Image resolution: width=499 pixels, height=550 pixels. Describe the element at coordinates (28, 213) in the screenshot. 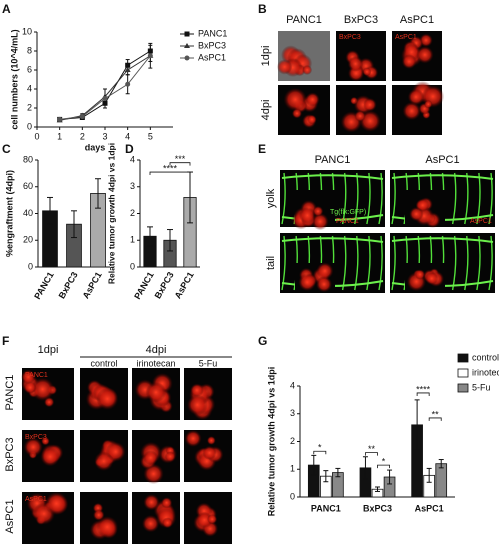

I see `y-tick-label: 40` at that location.